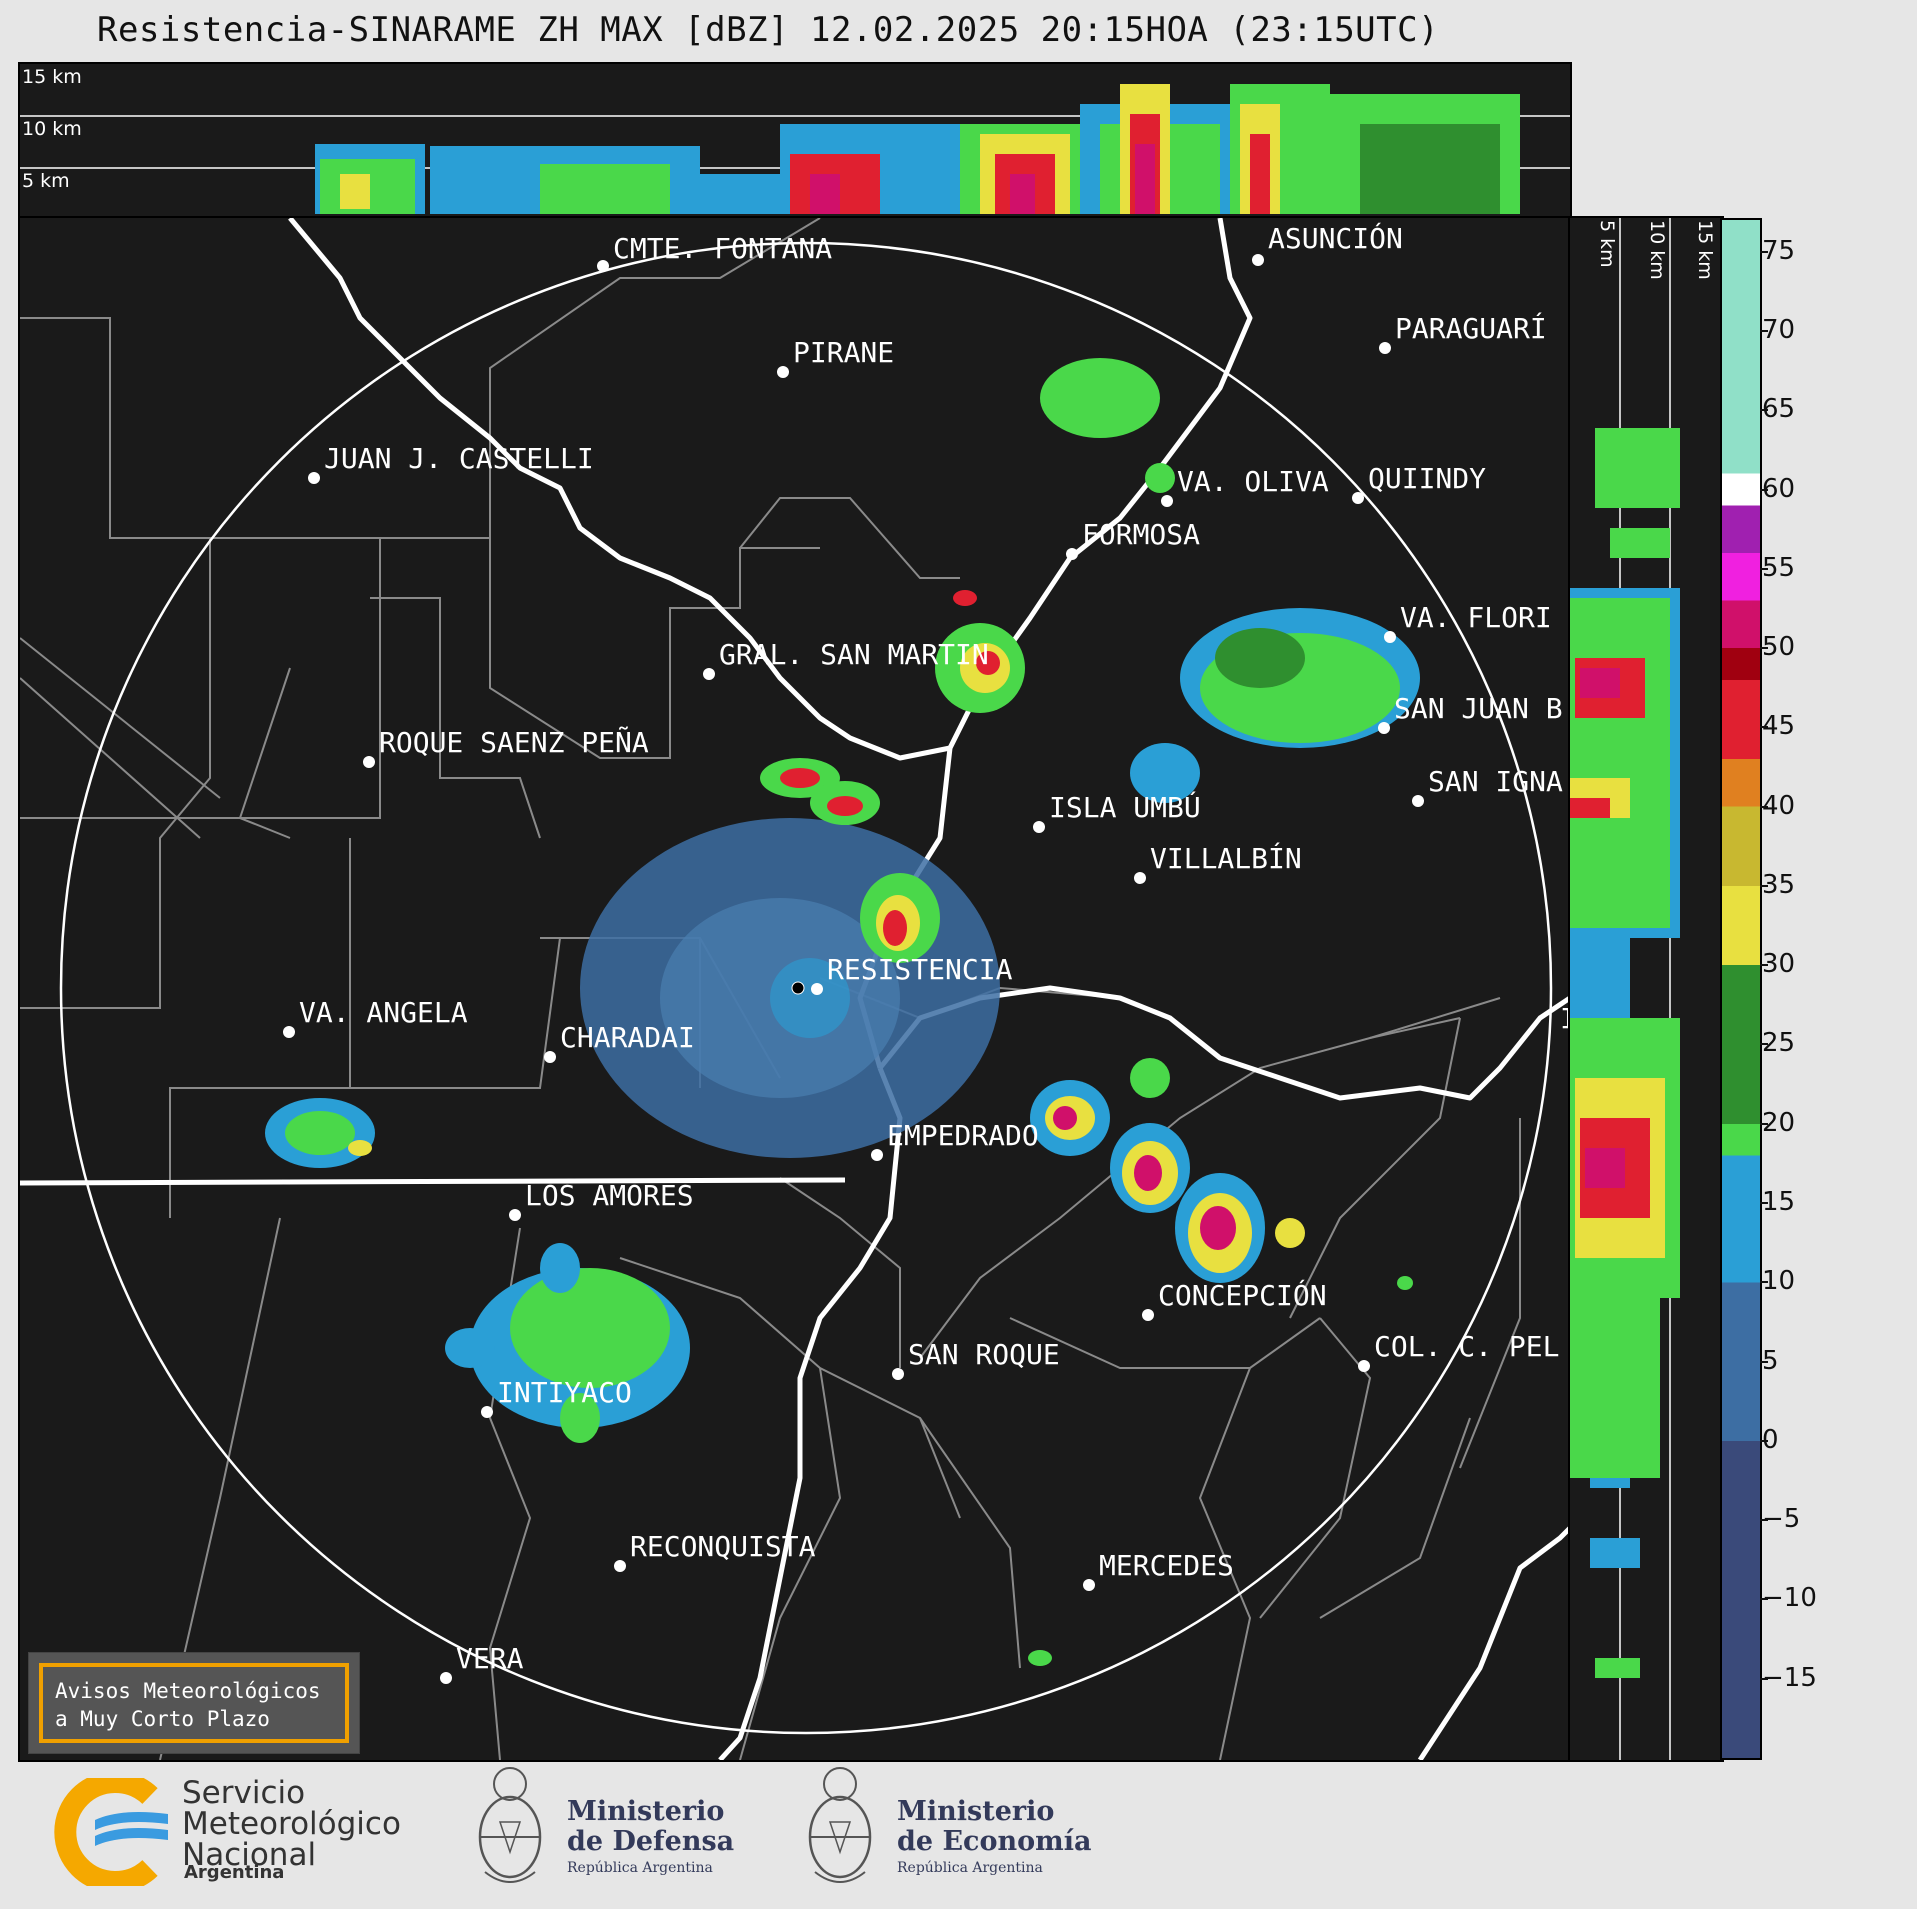 Image resolution: width=1917 pixels, height=1909 pixels. Describe the element at coordinates (1226, 858) in the screenshot. I see `city-label: VILLALBÍN` at that location.